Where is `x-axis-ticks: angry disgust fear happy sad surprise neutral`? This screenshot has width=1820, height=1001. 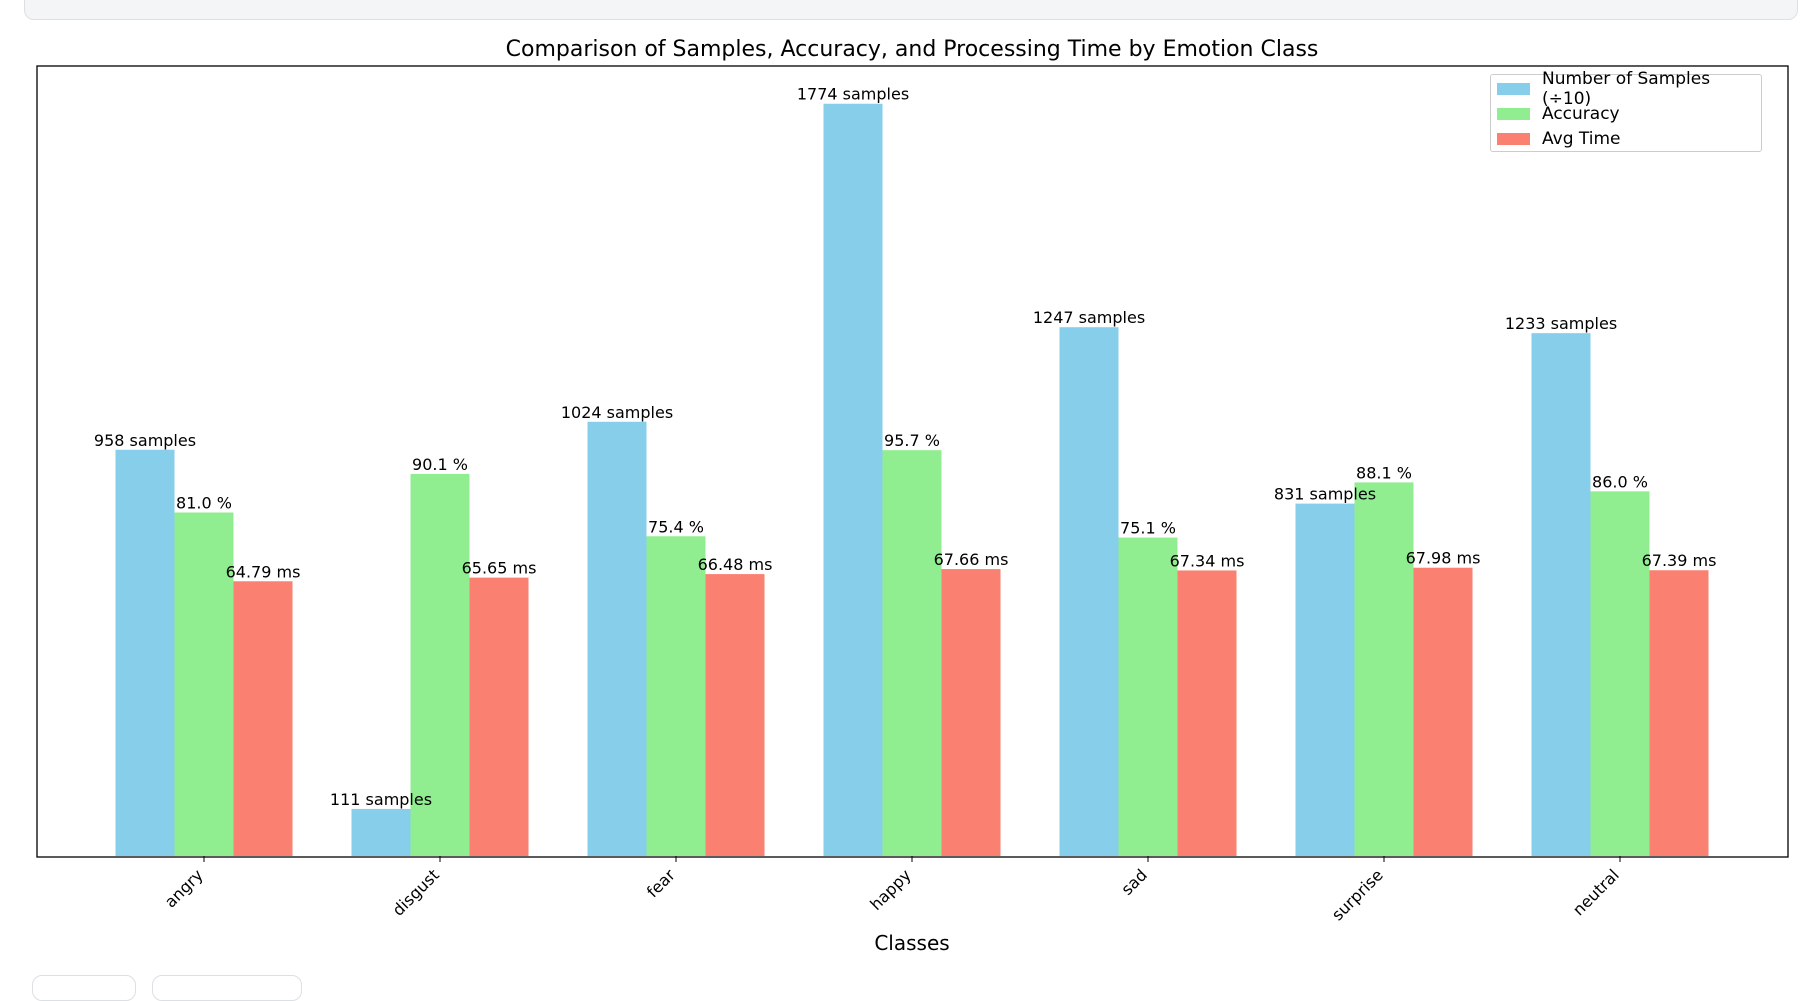
x-axis-ticks: angry disgust fear happy sad surprise neutral is located at coordinates (892, 890).